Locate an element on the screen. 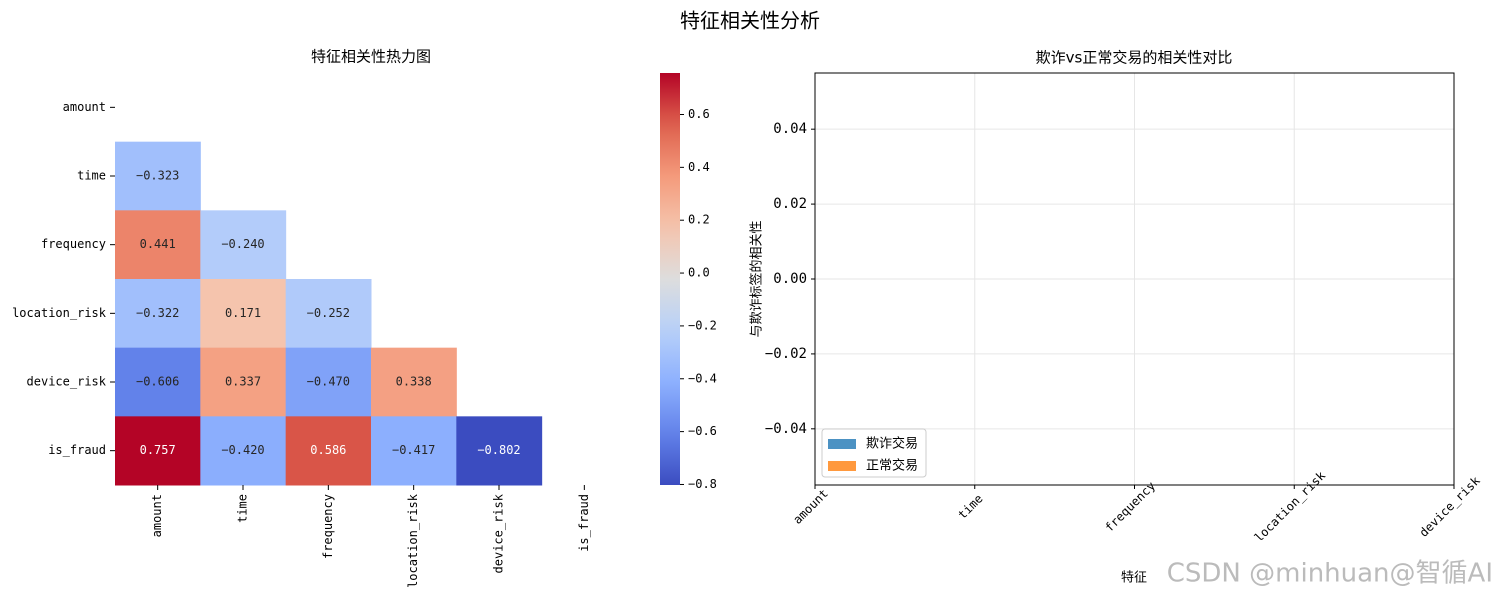 The image size is (1500, 600). bar-title: 欺诈vs正常交易的相关性对比 is located at coordinates (1134, 58).